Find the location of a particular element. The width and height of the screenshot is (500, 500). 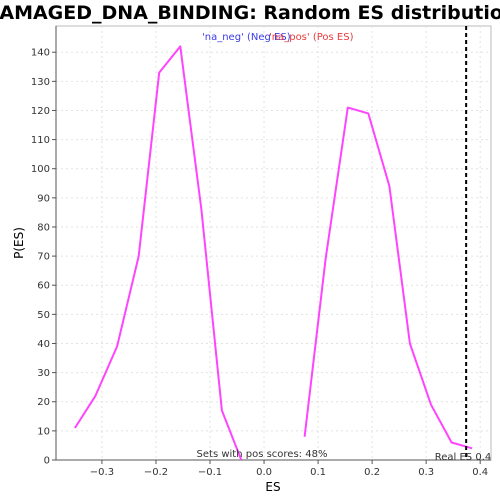

y-axis: 0 10 20 30 40 50 60 70 80 90 100 110 120 130 140 is located at coordinates (44, 246).